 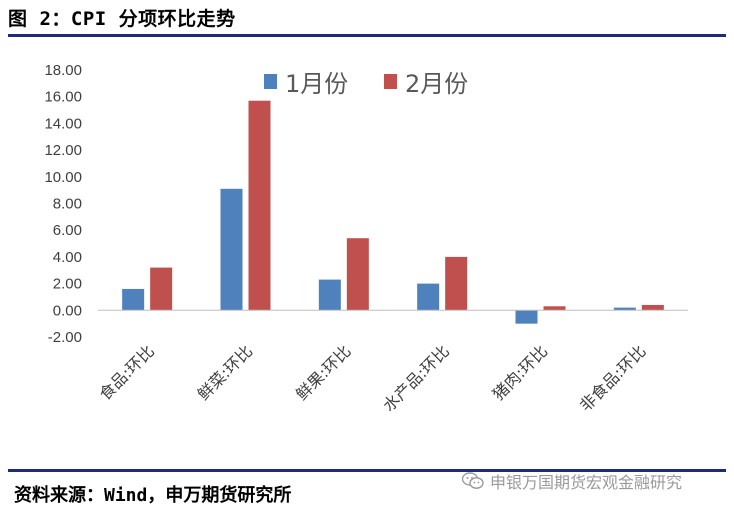 I want to click on watermark: 申银万国期货宏观金融研究, so click(x=572, y=481).